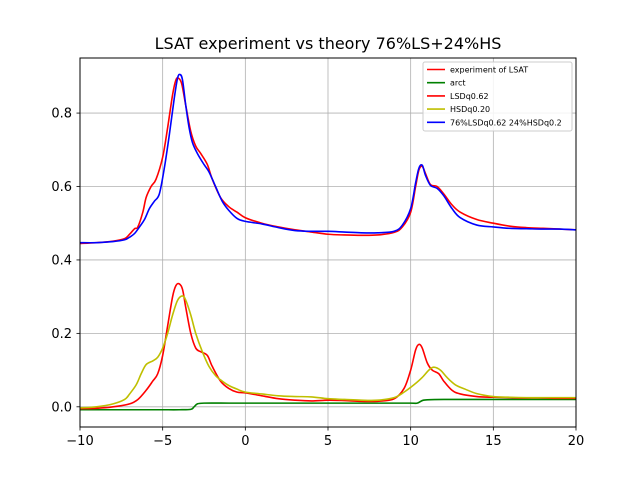  Describe the element at coordinates (469, 96) in the screenshot. I see `legend-label: LSDq0.62` at that location.